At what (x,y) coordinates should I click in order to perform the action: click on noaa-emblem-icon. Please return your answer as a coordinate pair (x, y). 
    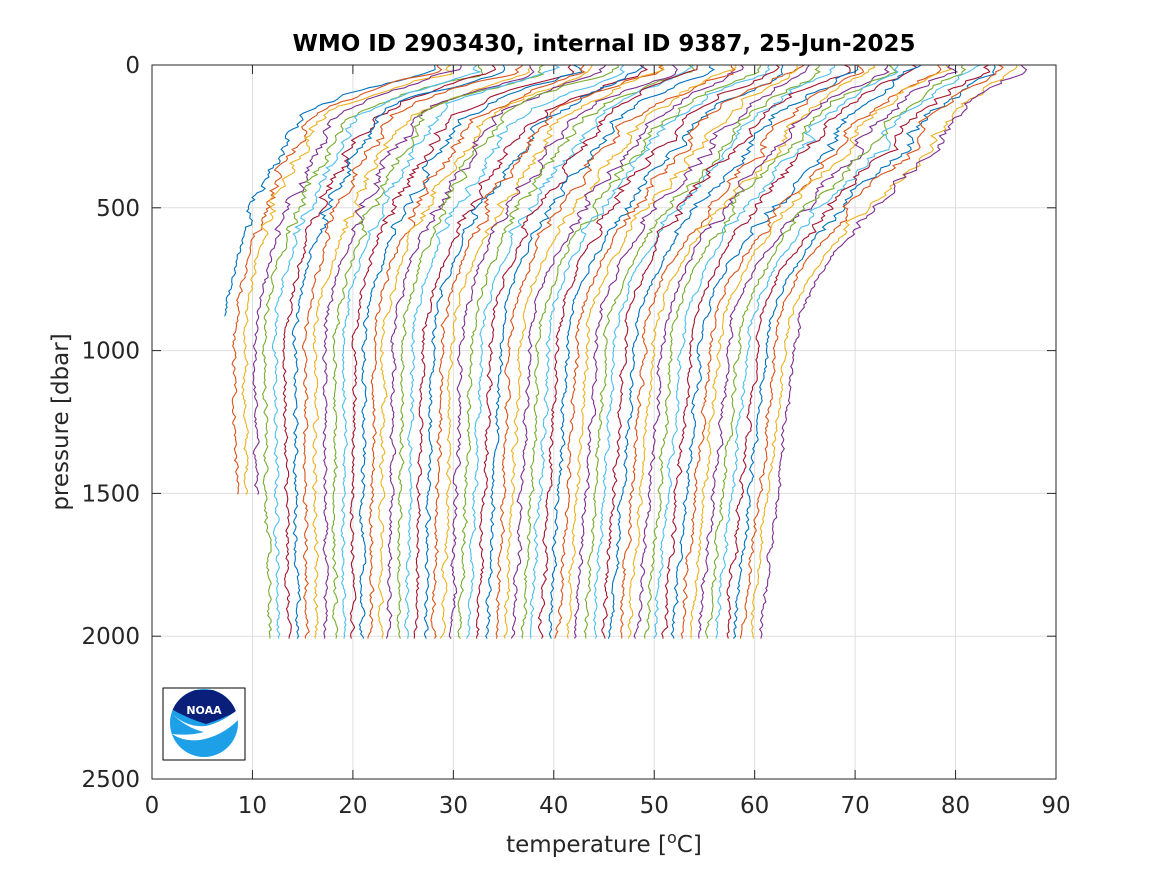
    Looking at the image, I should click on (204, 723).